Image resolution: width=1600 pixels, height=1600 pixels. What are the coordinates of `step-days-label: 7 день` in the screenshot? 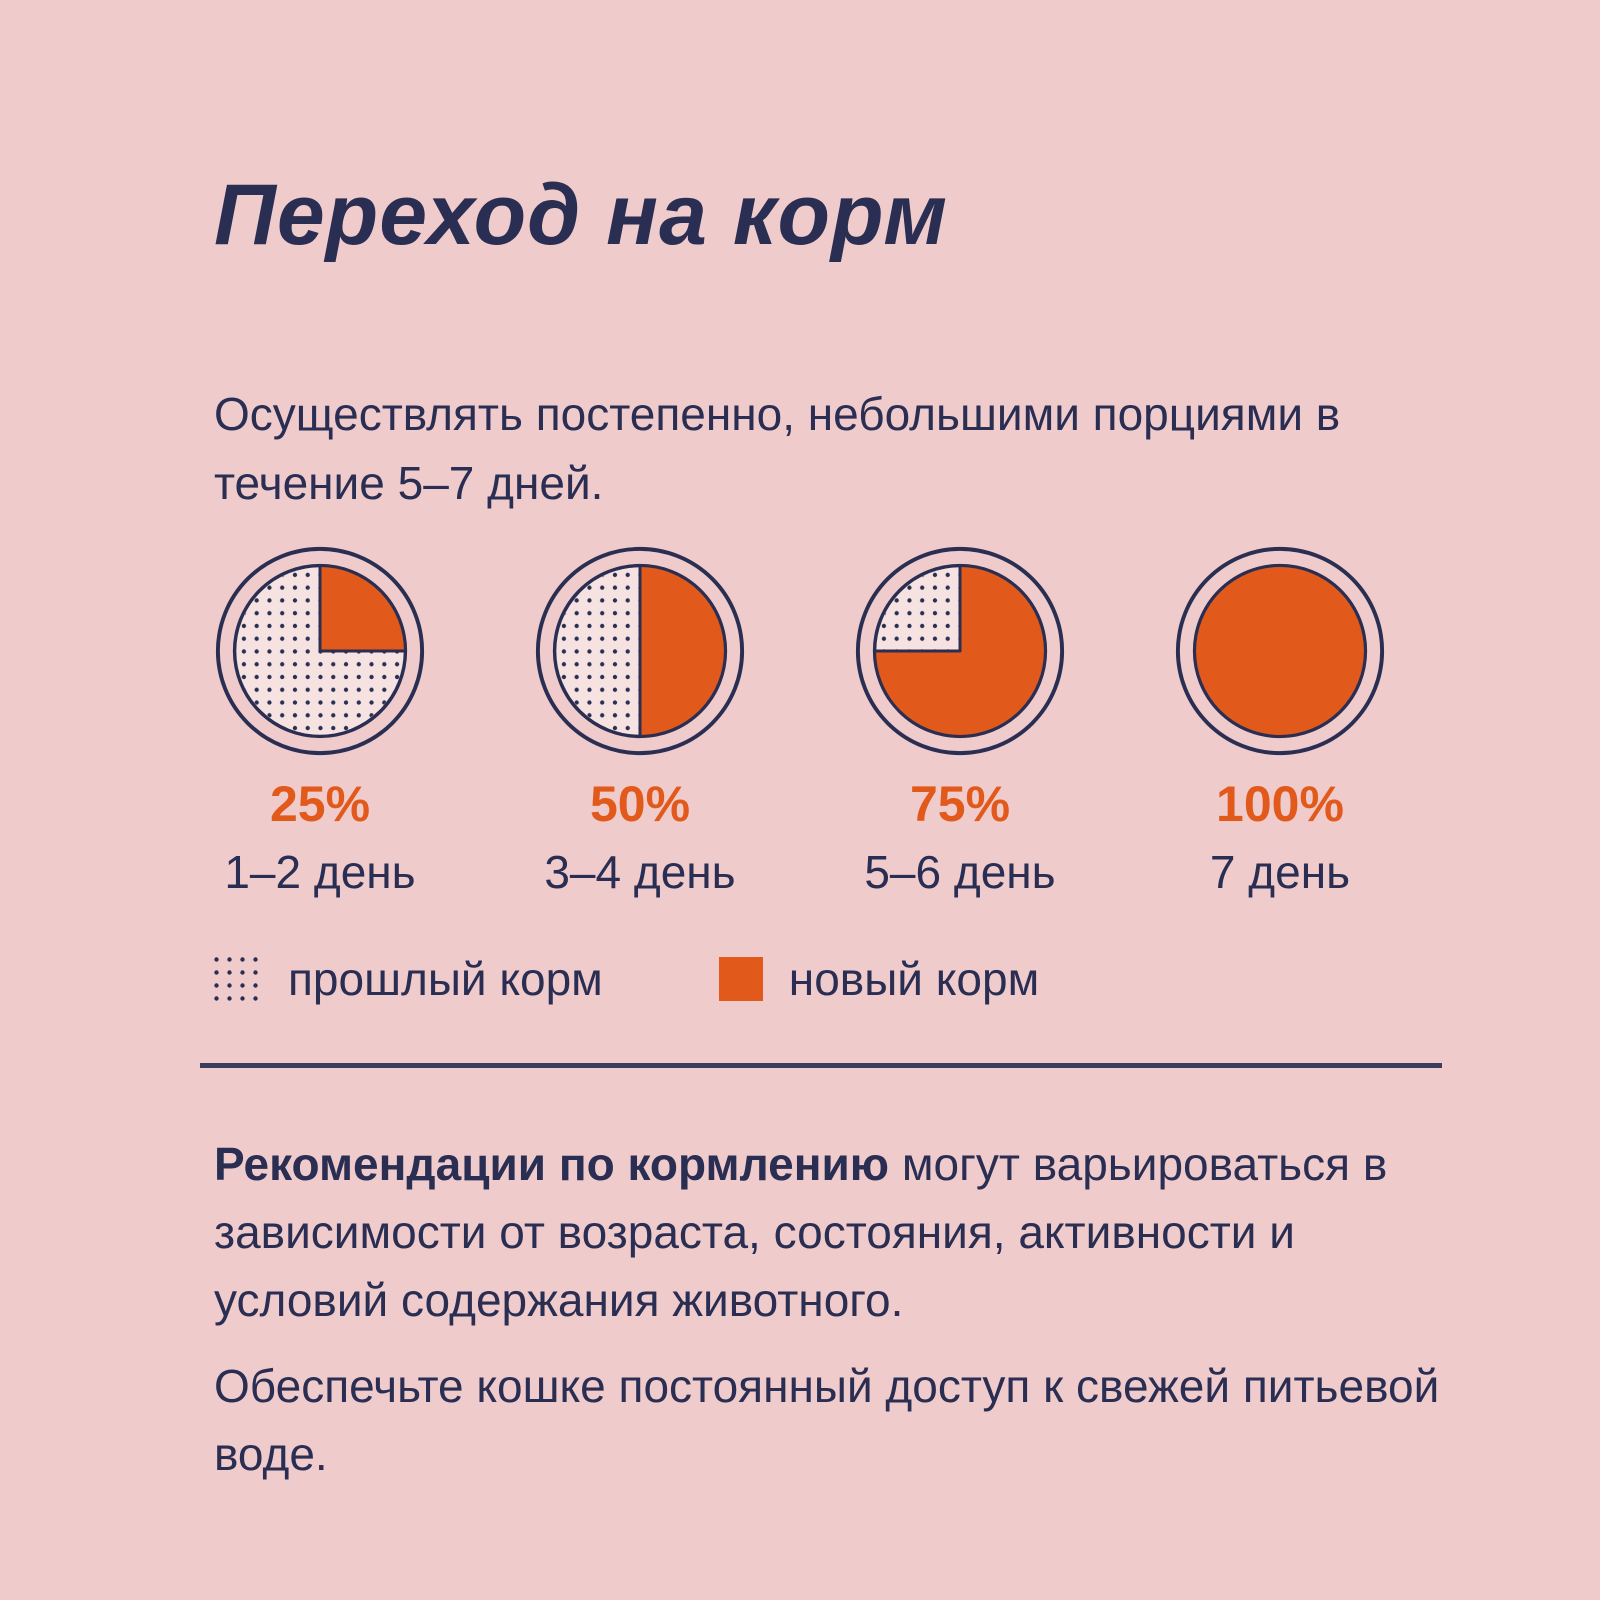 It's located at (1280, 872).